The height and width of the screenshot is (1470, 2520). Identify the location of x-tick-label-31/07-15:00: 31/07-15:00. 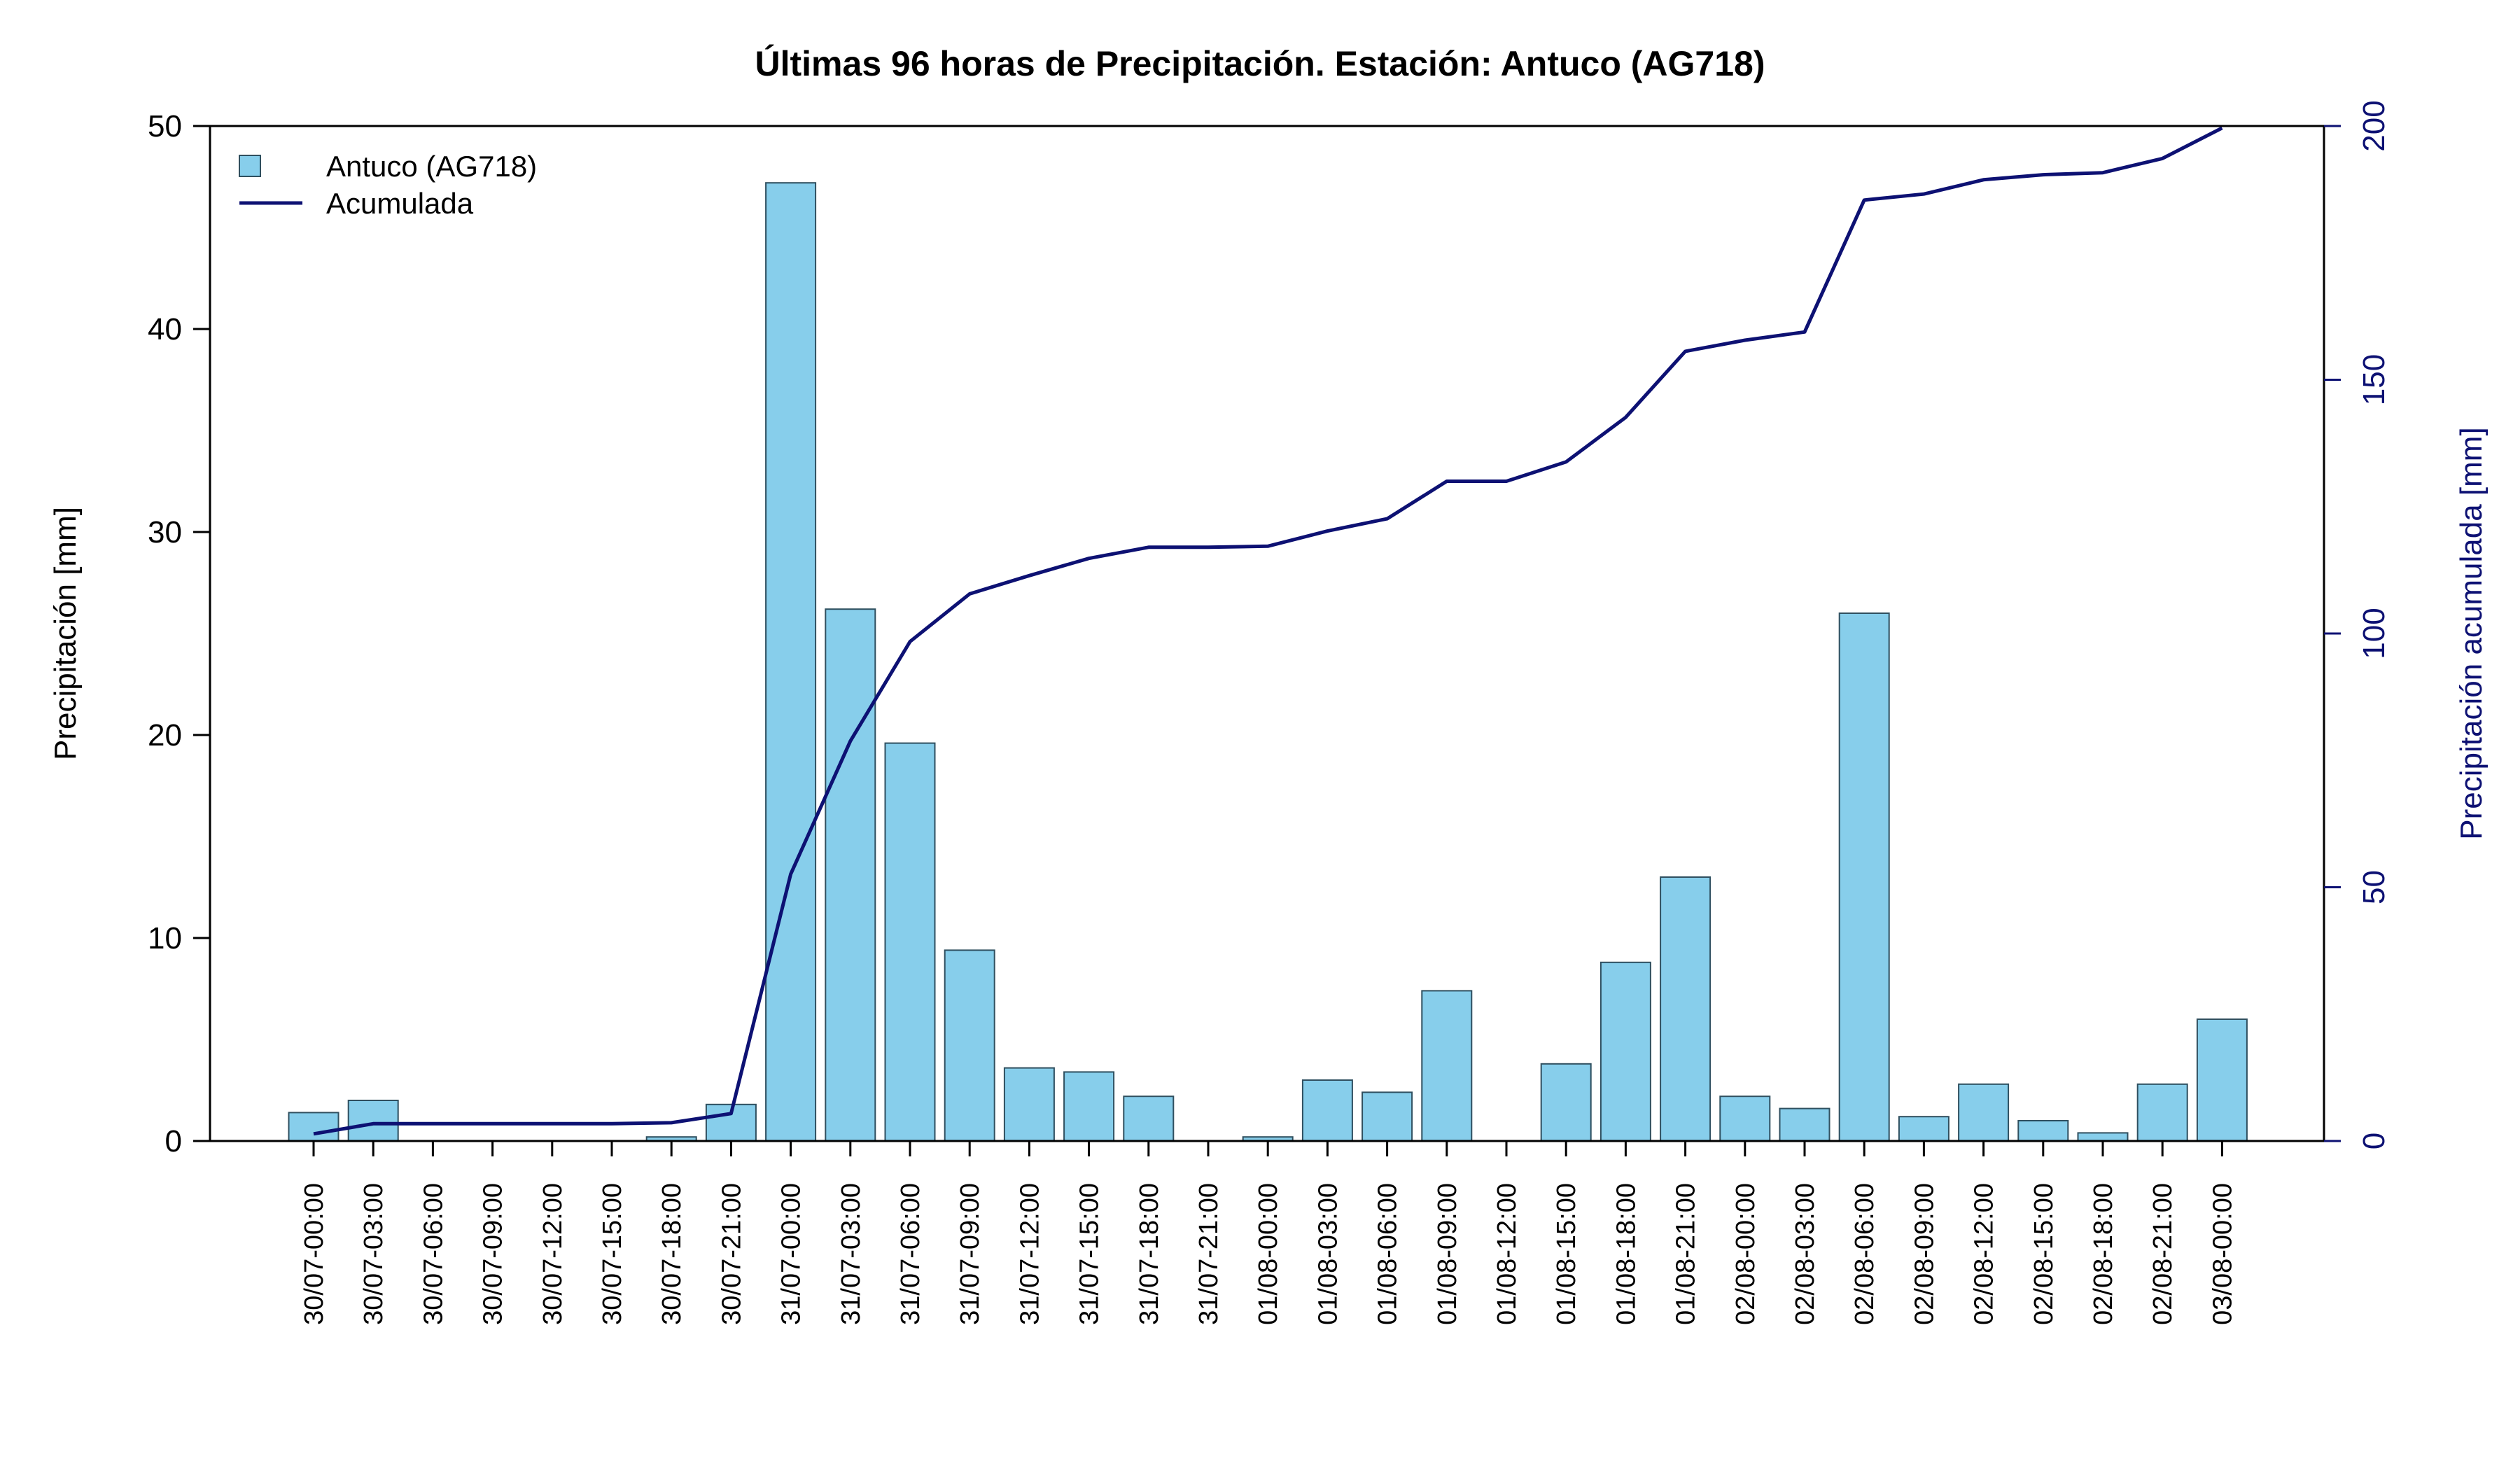
(1090, 1254).